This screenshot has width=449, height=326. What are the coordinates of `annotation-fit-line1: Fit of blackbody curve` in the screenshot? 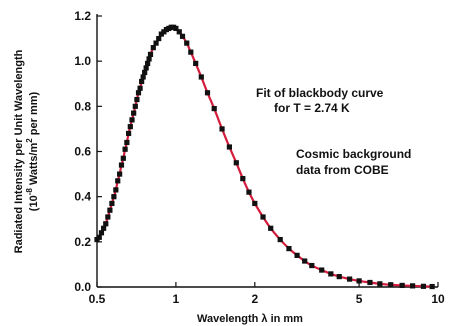 It's located at (320, 93).